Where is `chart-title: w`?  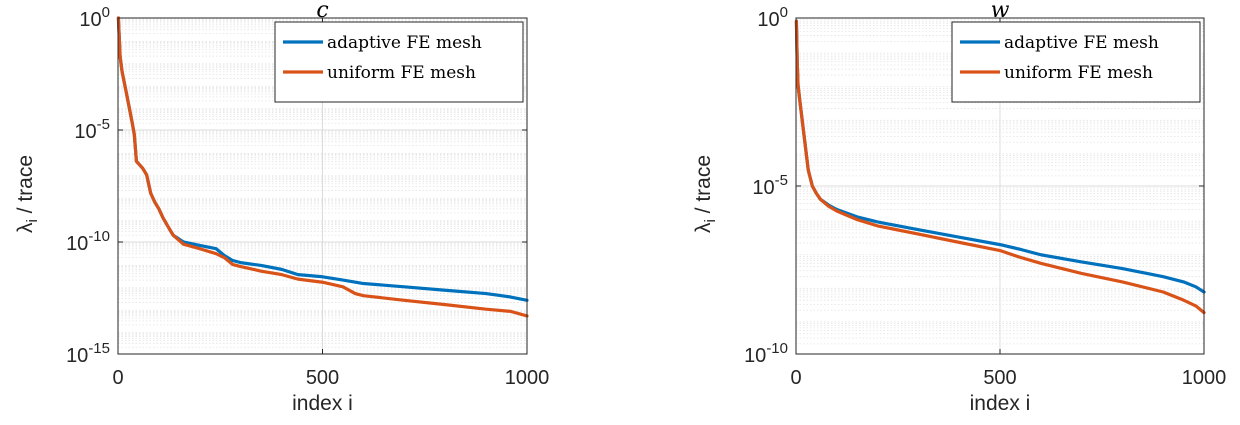 chart-title: w is located at coordinates (1000, 11).